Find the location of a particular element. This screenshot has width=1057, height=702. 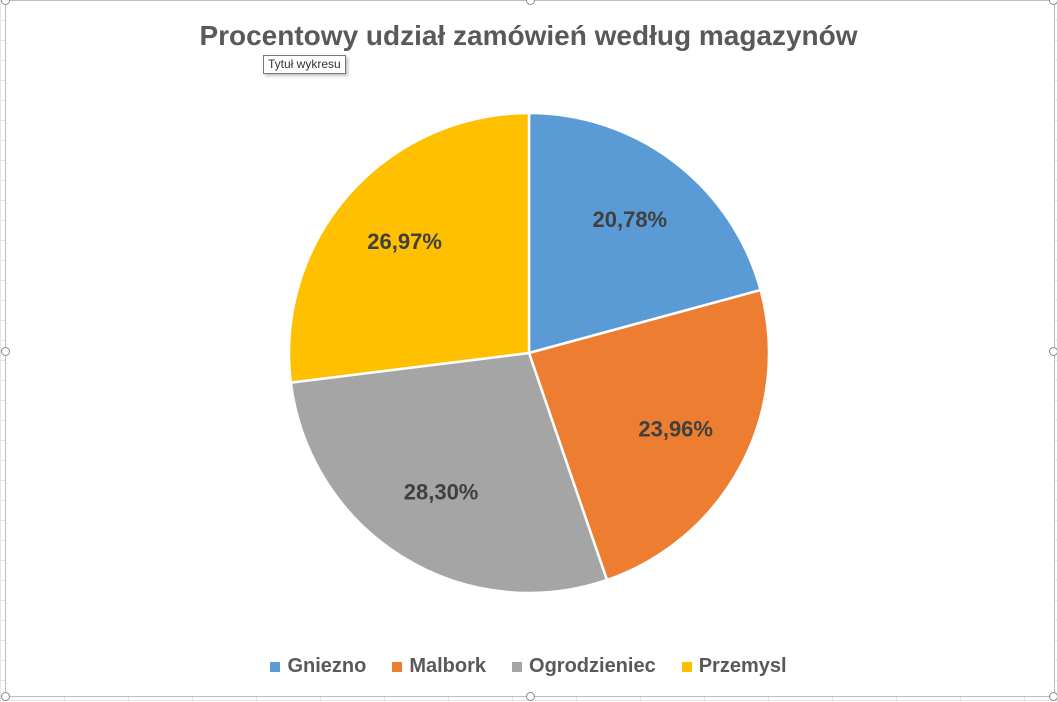

legend-item-gniezno: Gniezno is located at coordinates (318, 666).